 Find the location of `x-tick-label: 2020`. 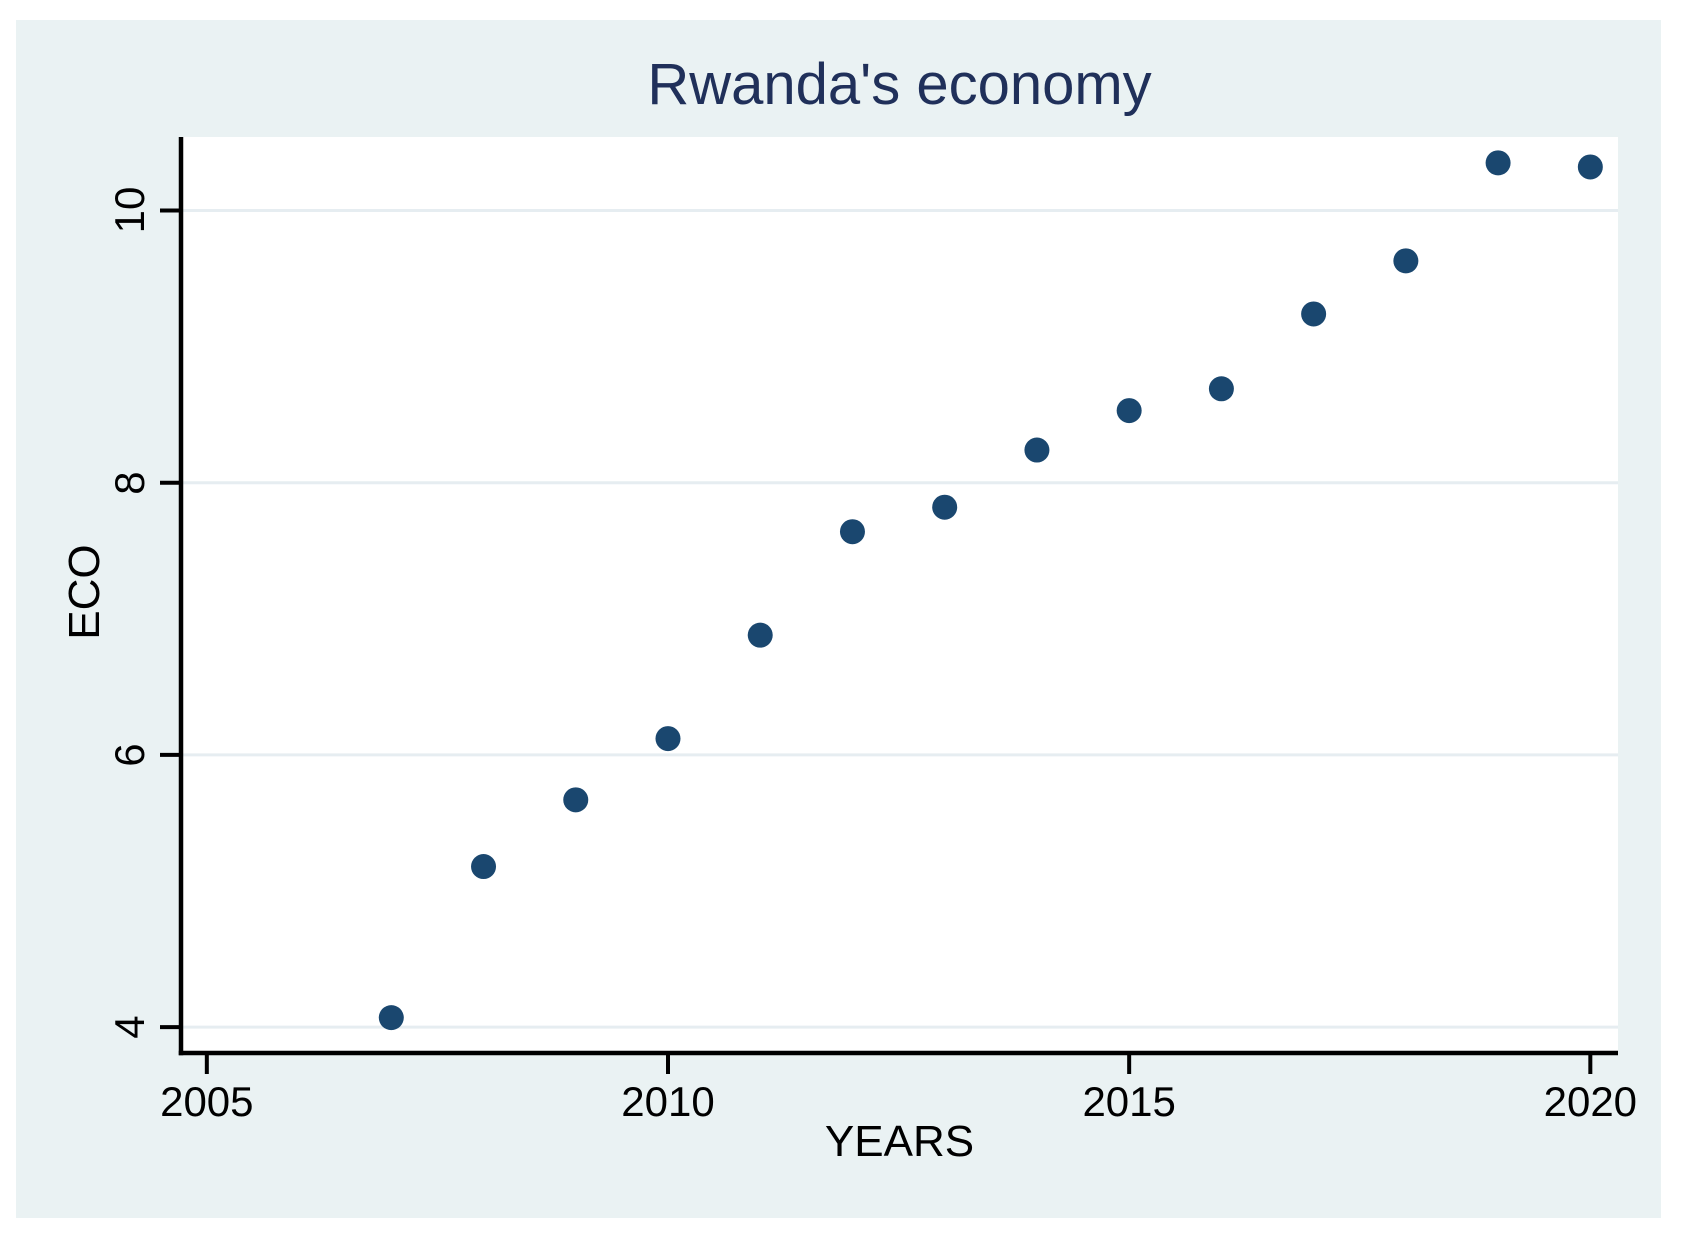

x-tick-label: 2020 is located at coordinates (1590, 1101).